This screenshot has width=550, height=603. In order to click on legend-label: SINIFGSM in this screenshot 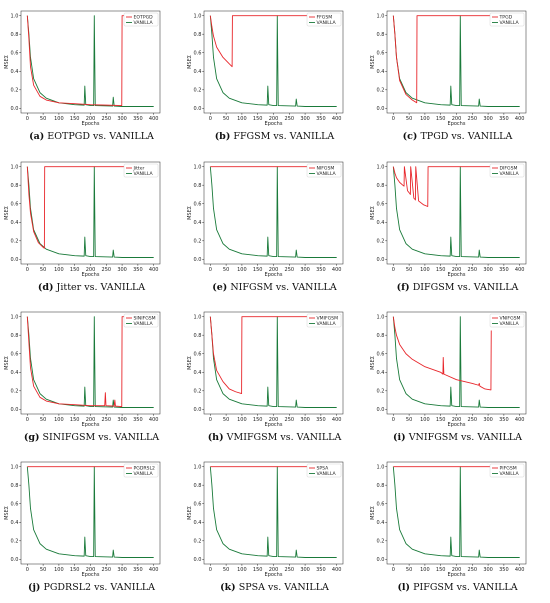, I will do `click(145, 319)`.